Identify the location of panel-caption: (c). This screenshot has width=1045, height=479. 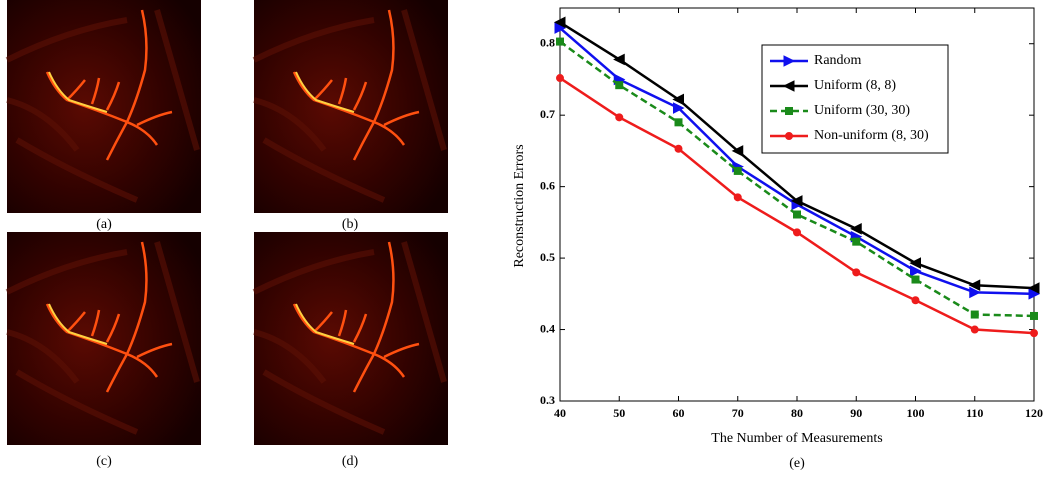
(104, 461).